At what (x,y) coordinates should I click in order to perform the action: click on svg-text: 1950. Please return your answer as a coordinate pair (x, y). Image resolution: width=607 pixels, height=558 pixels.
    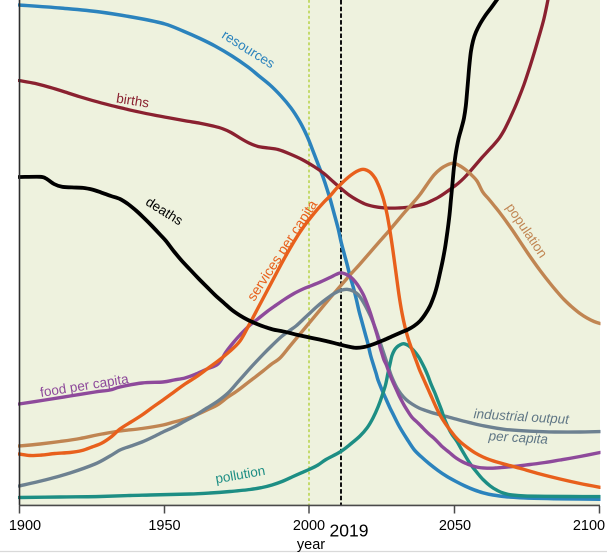
    Looking at the image, I should click on (164, 526).